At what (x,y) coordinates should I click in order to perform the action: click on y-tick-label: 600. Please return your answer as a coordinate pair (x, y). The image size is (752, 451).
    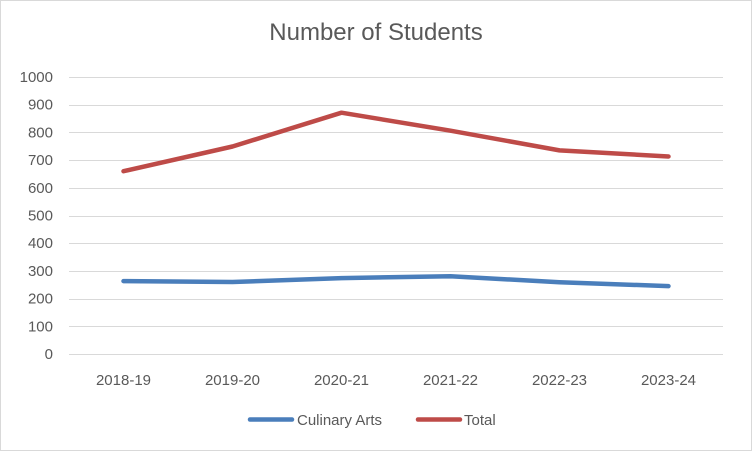
    Looking at the image, I should click on (40, 188).